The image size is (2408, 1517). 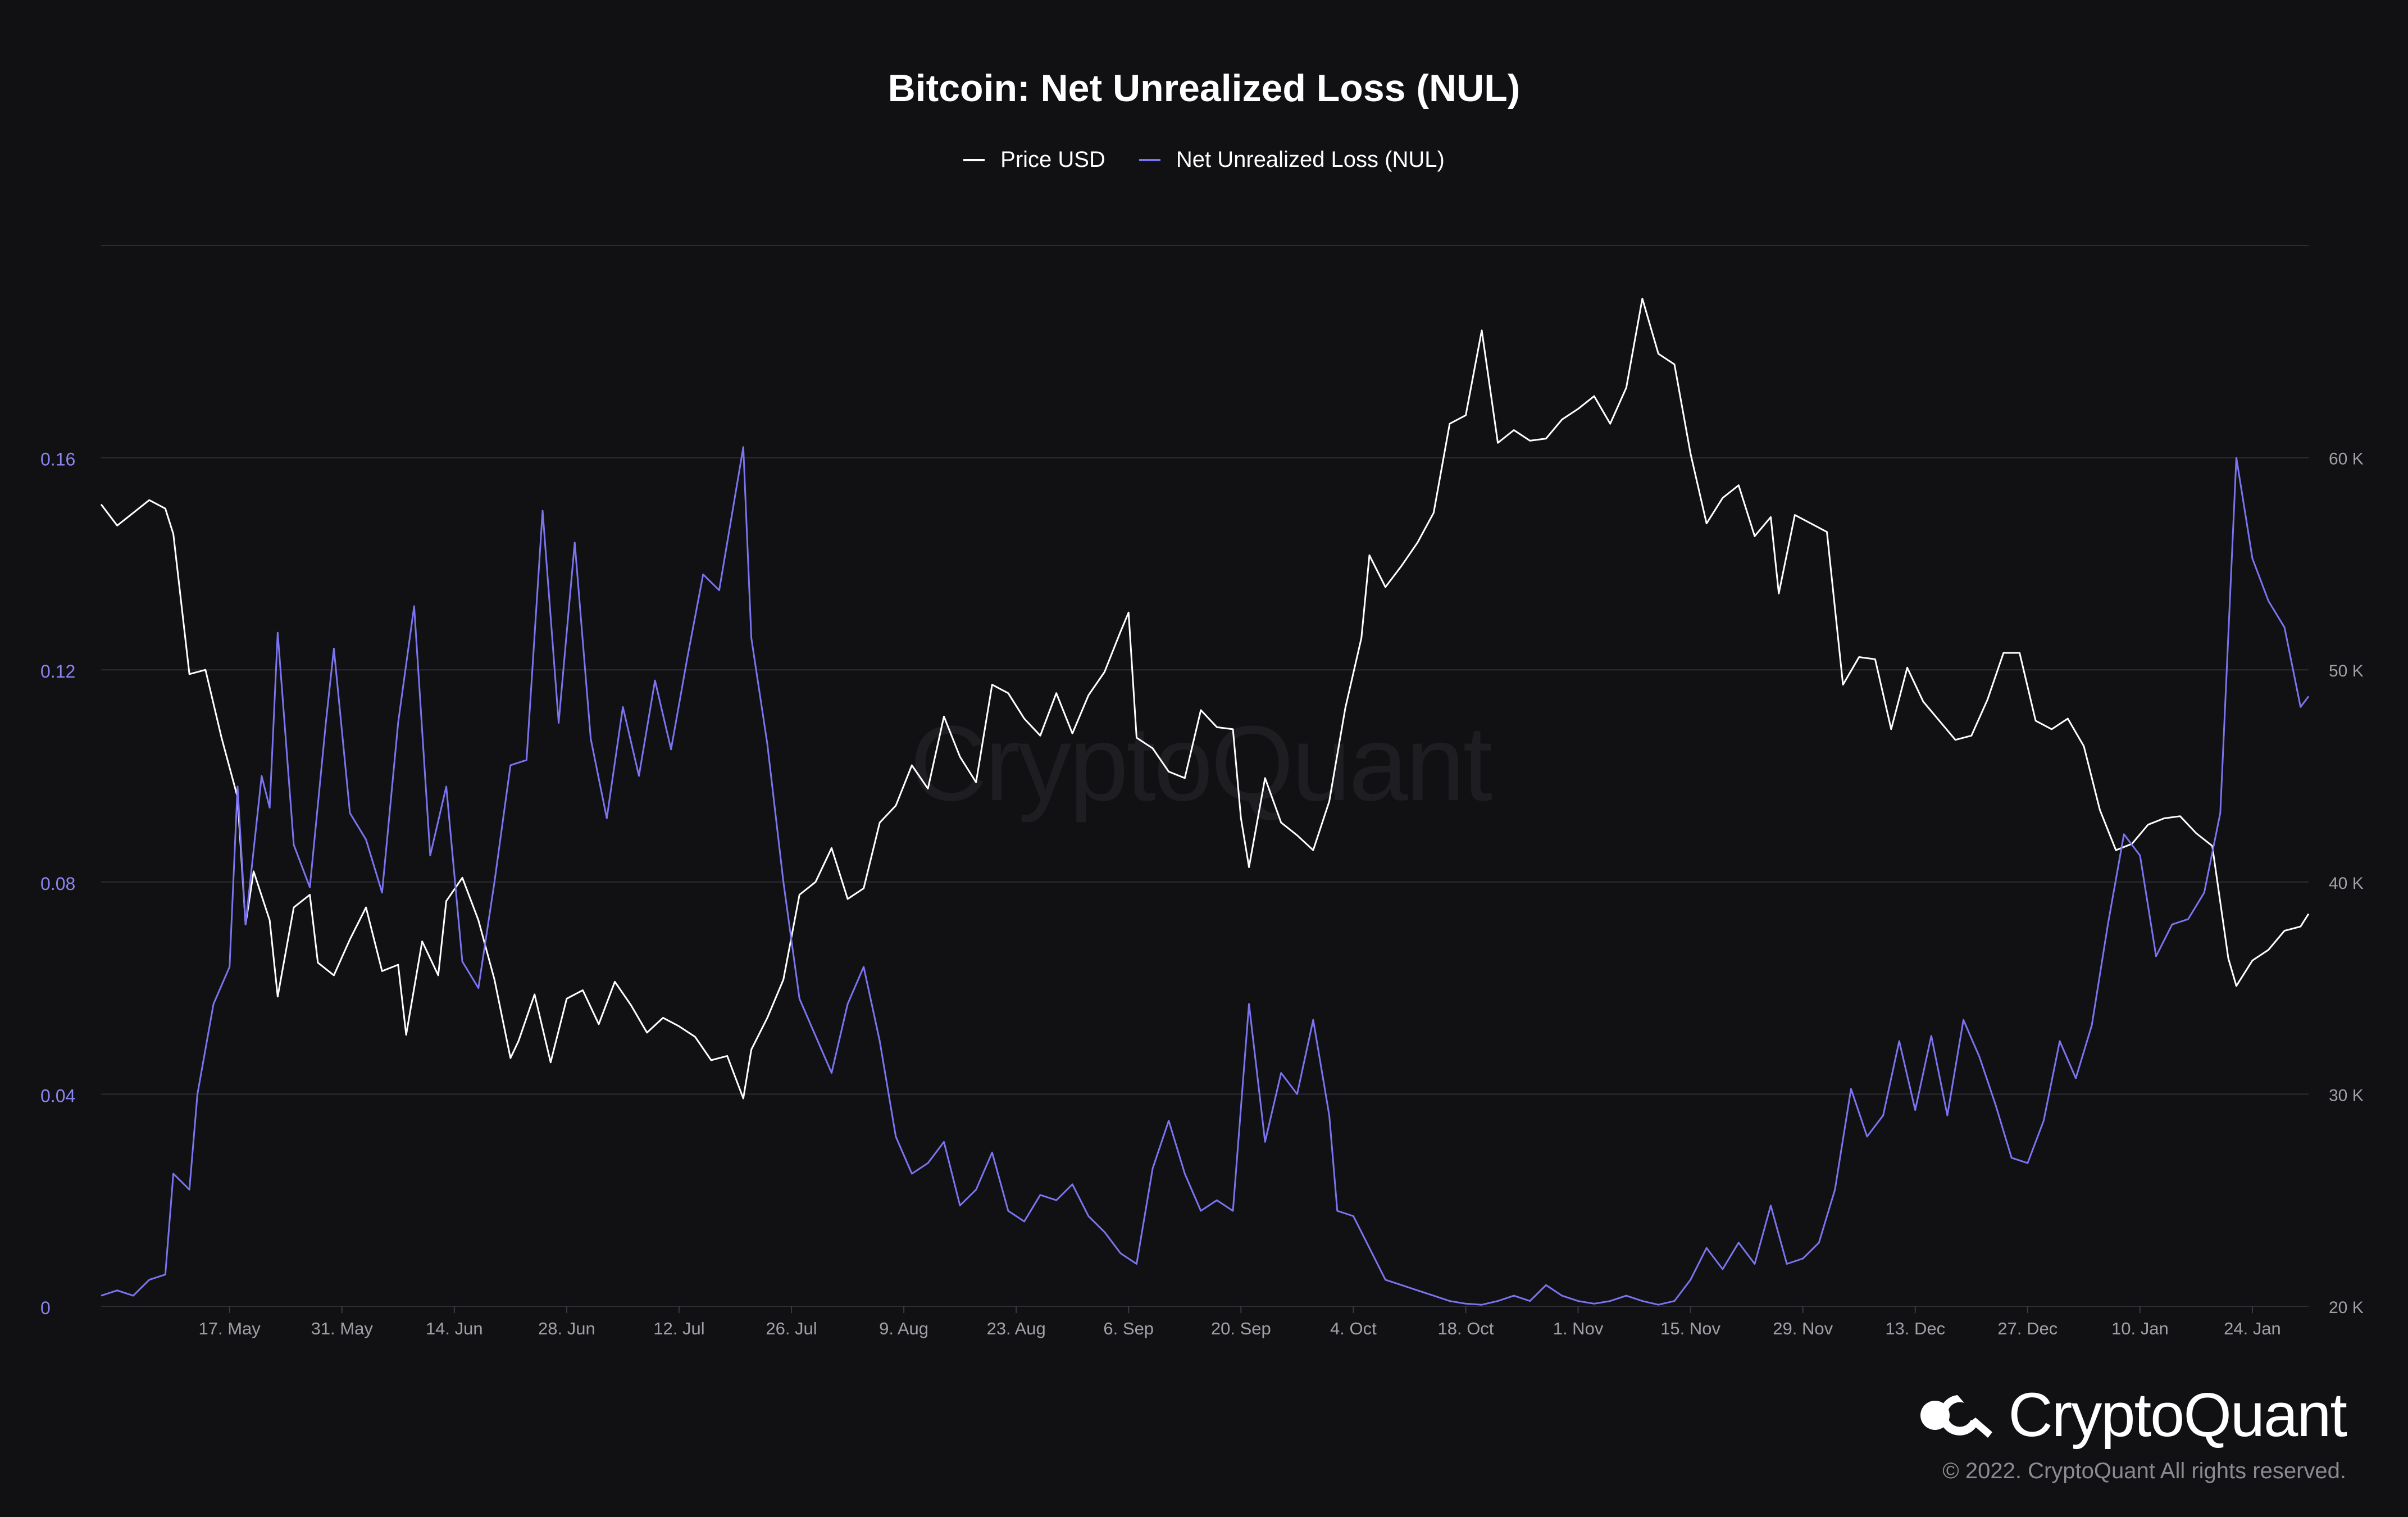 What do you see at coordinates (1052, 159) in the screenshot?
I see `legend-label-price: Price USD` at bounding box center [1052, 159].